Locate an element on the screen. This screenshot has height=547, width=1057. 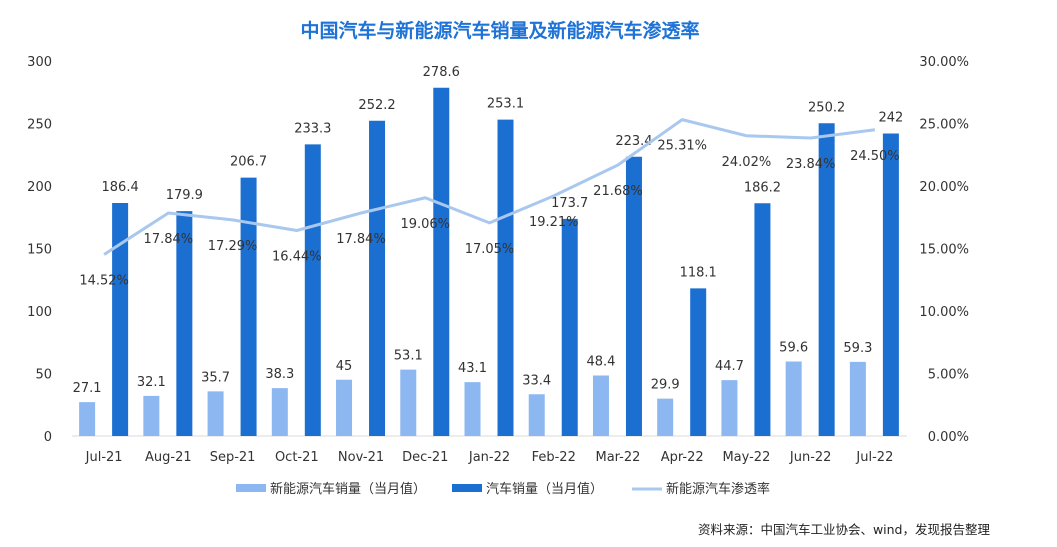
total-sales-data-label: 250.2 is located at coordinates (826, 107).